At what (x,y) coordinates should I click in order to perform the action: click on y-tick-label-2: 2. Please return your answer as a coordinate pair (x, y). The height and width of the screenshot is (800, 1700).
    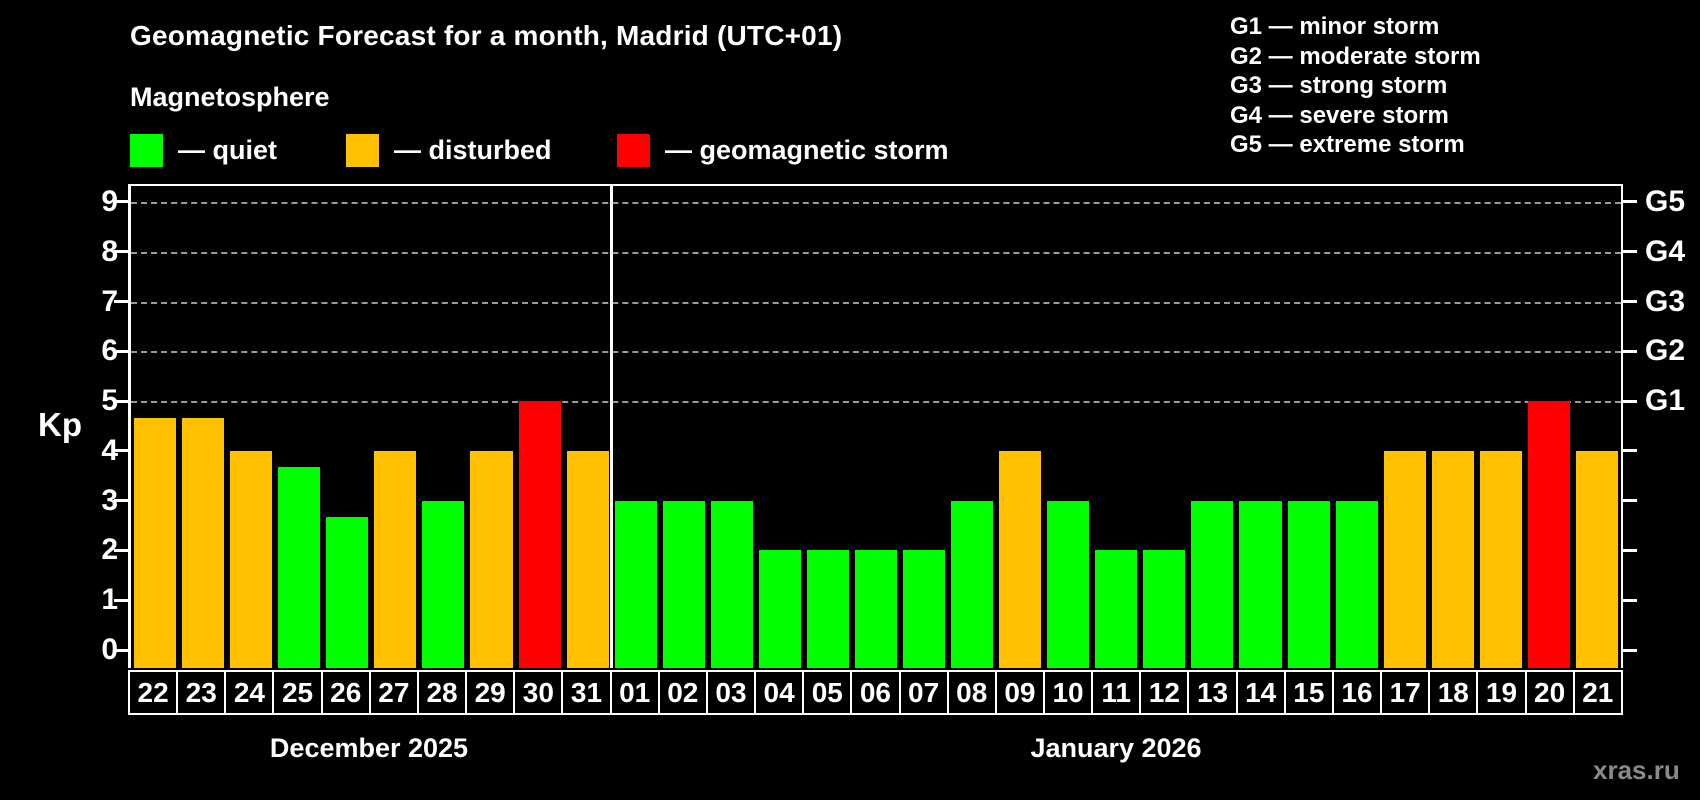
    Looking at the image, I should click on (109, 550).